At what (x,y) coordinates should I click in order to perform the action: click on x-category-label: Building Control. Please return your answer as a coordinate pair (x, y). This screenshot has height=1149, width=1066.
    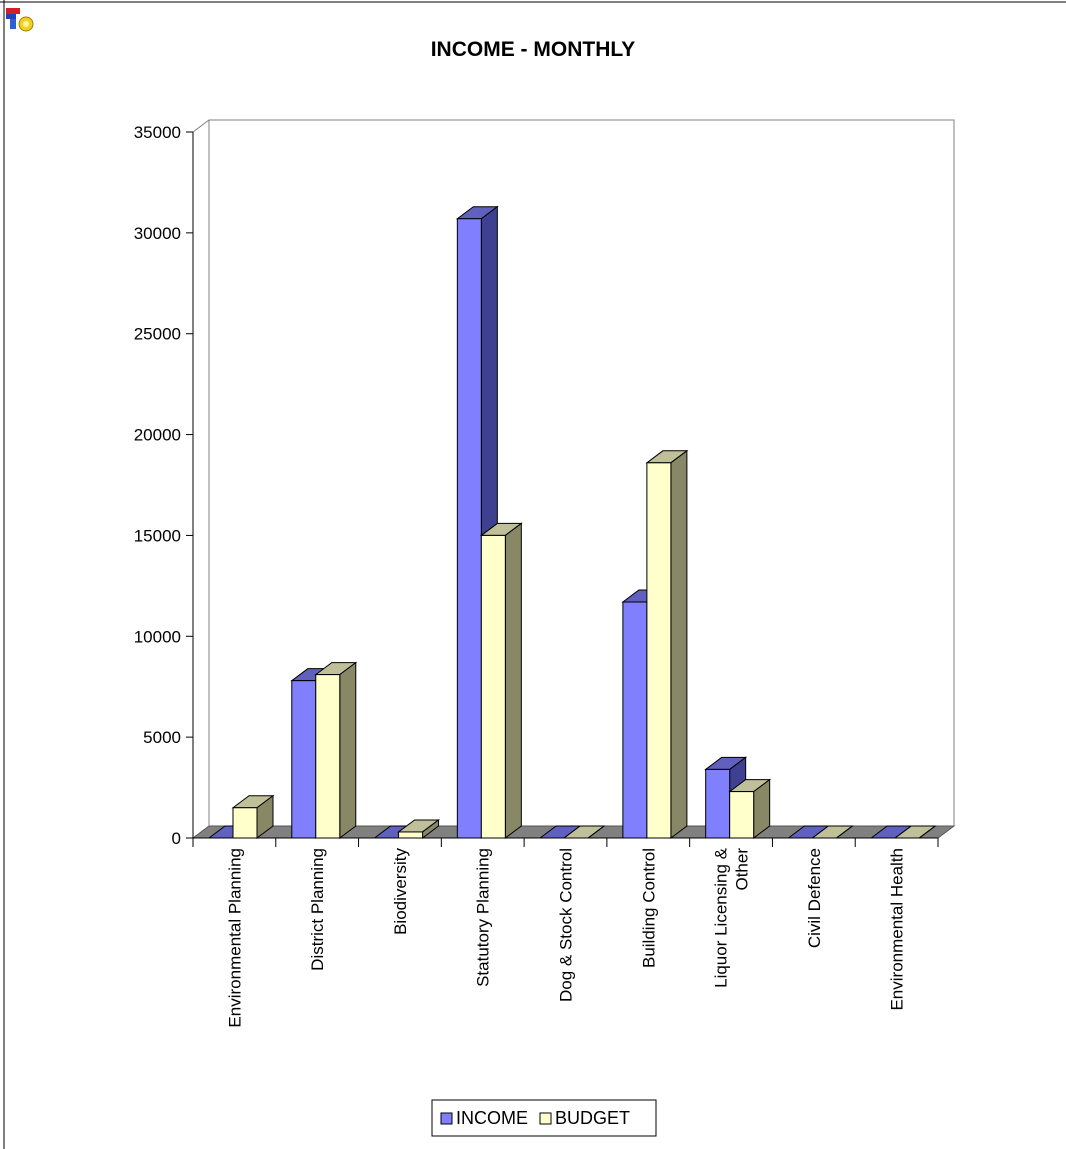
    Looking at the image, I should click on (648, 908).